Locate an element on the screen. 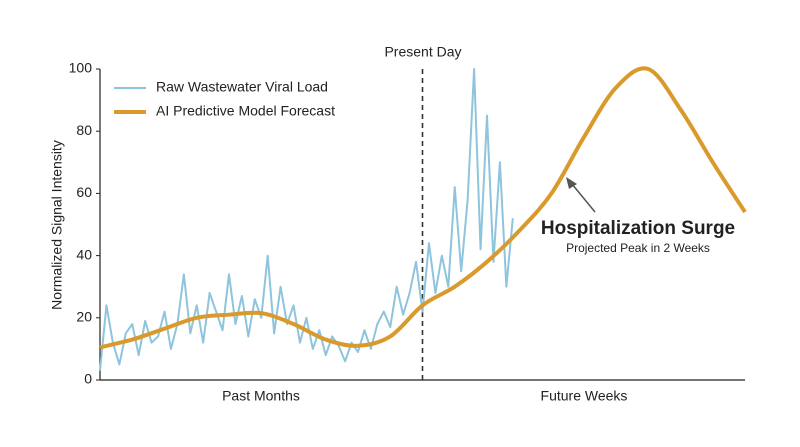 The image size is (800, 447). region-label: Future Weeks is located at coordinates (584, 396).